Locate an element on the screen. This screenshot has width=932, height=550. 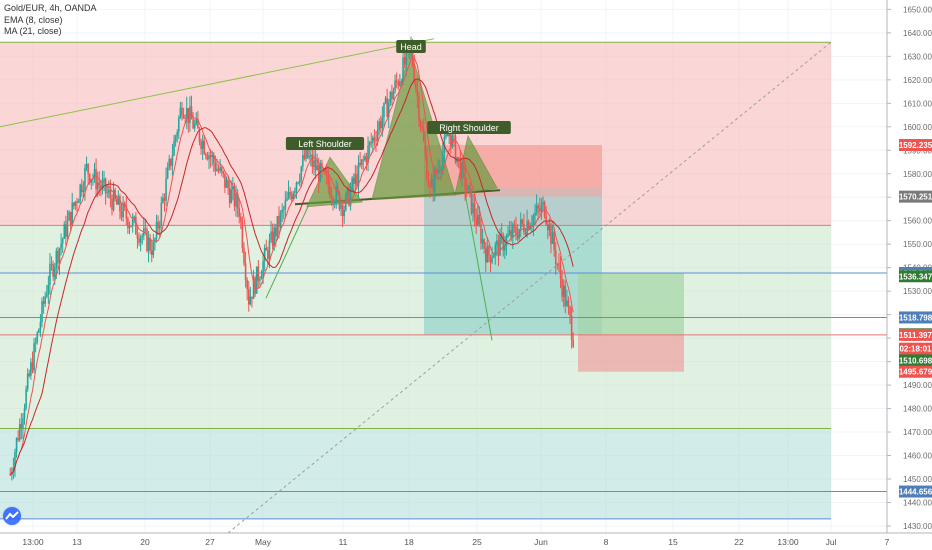
drop-projection-line is located at coordinates (478, 266).